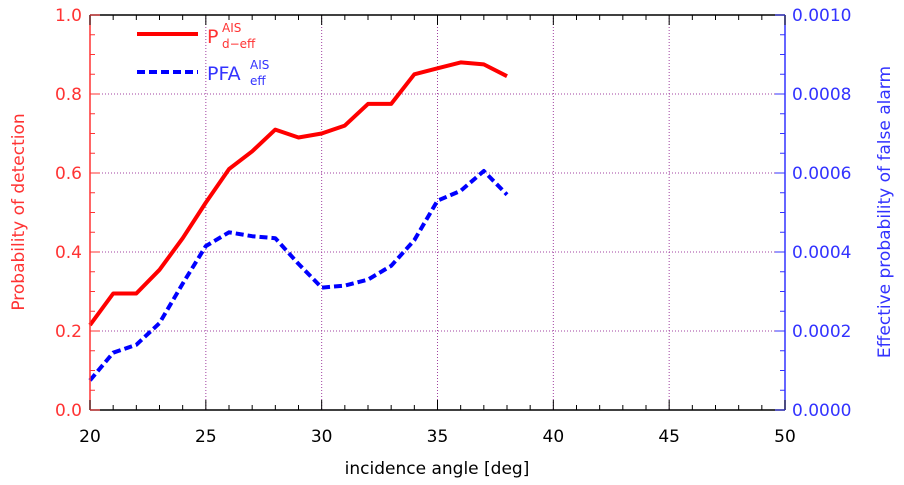  What do you see at coordinates (224, 74) in the screenshot?
I see `legend-label-pfa: PFA` at bounding box center [224, 74].